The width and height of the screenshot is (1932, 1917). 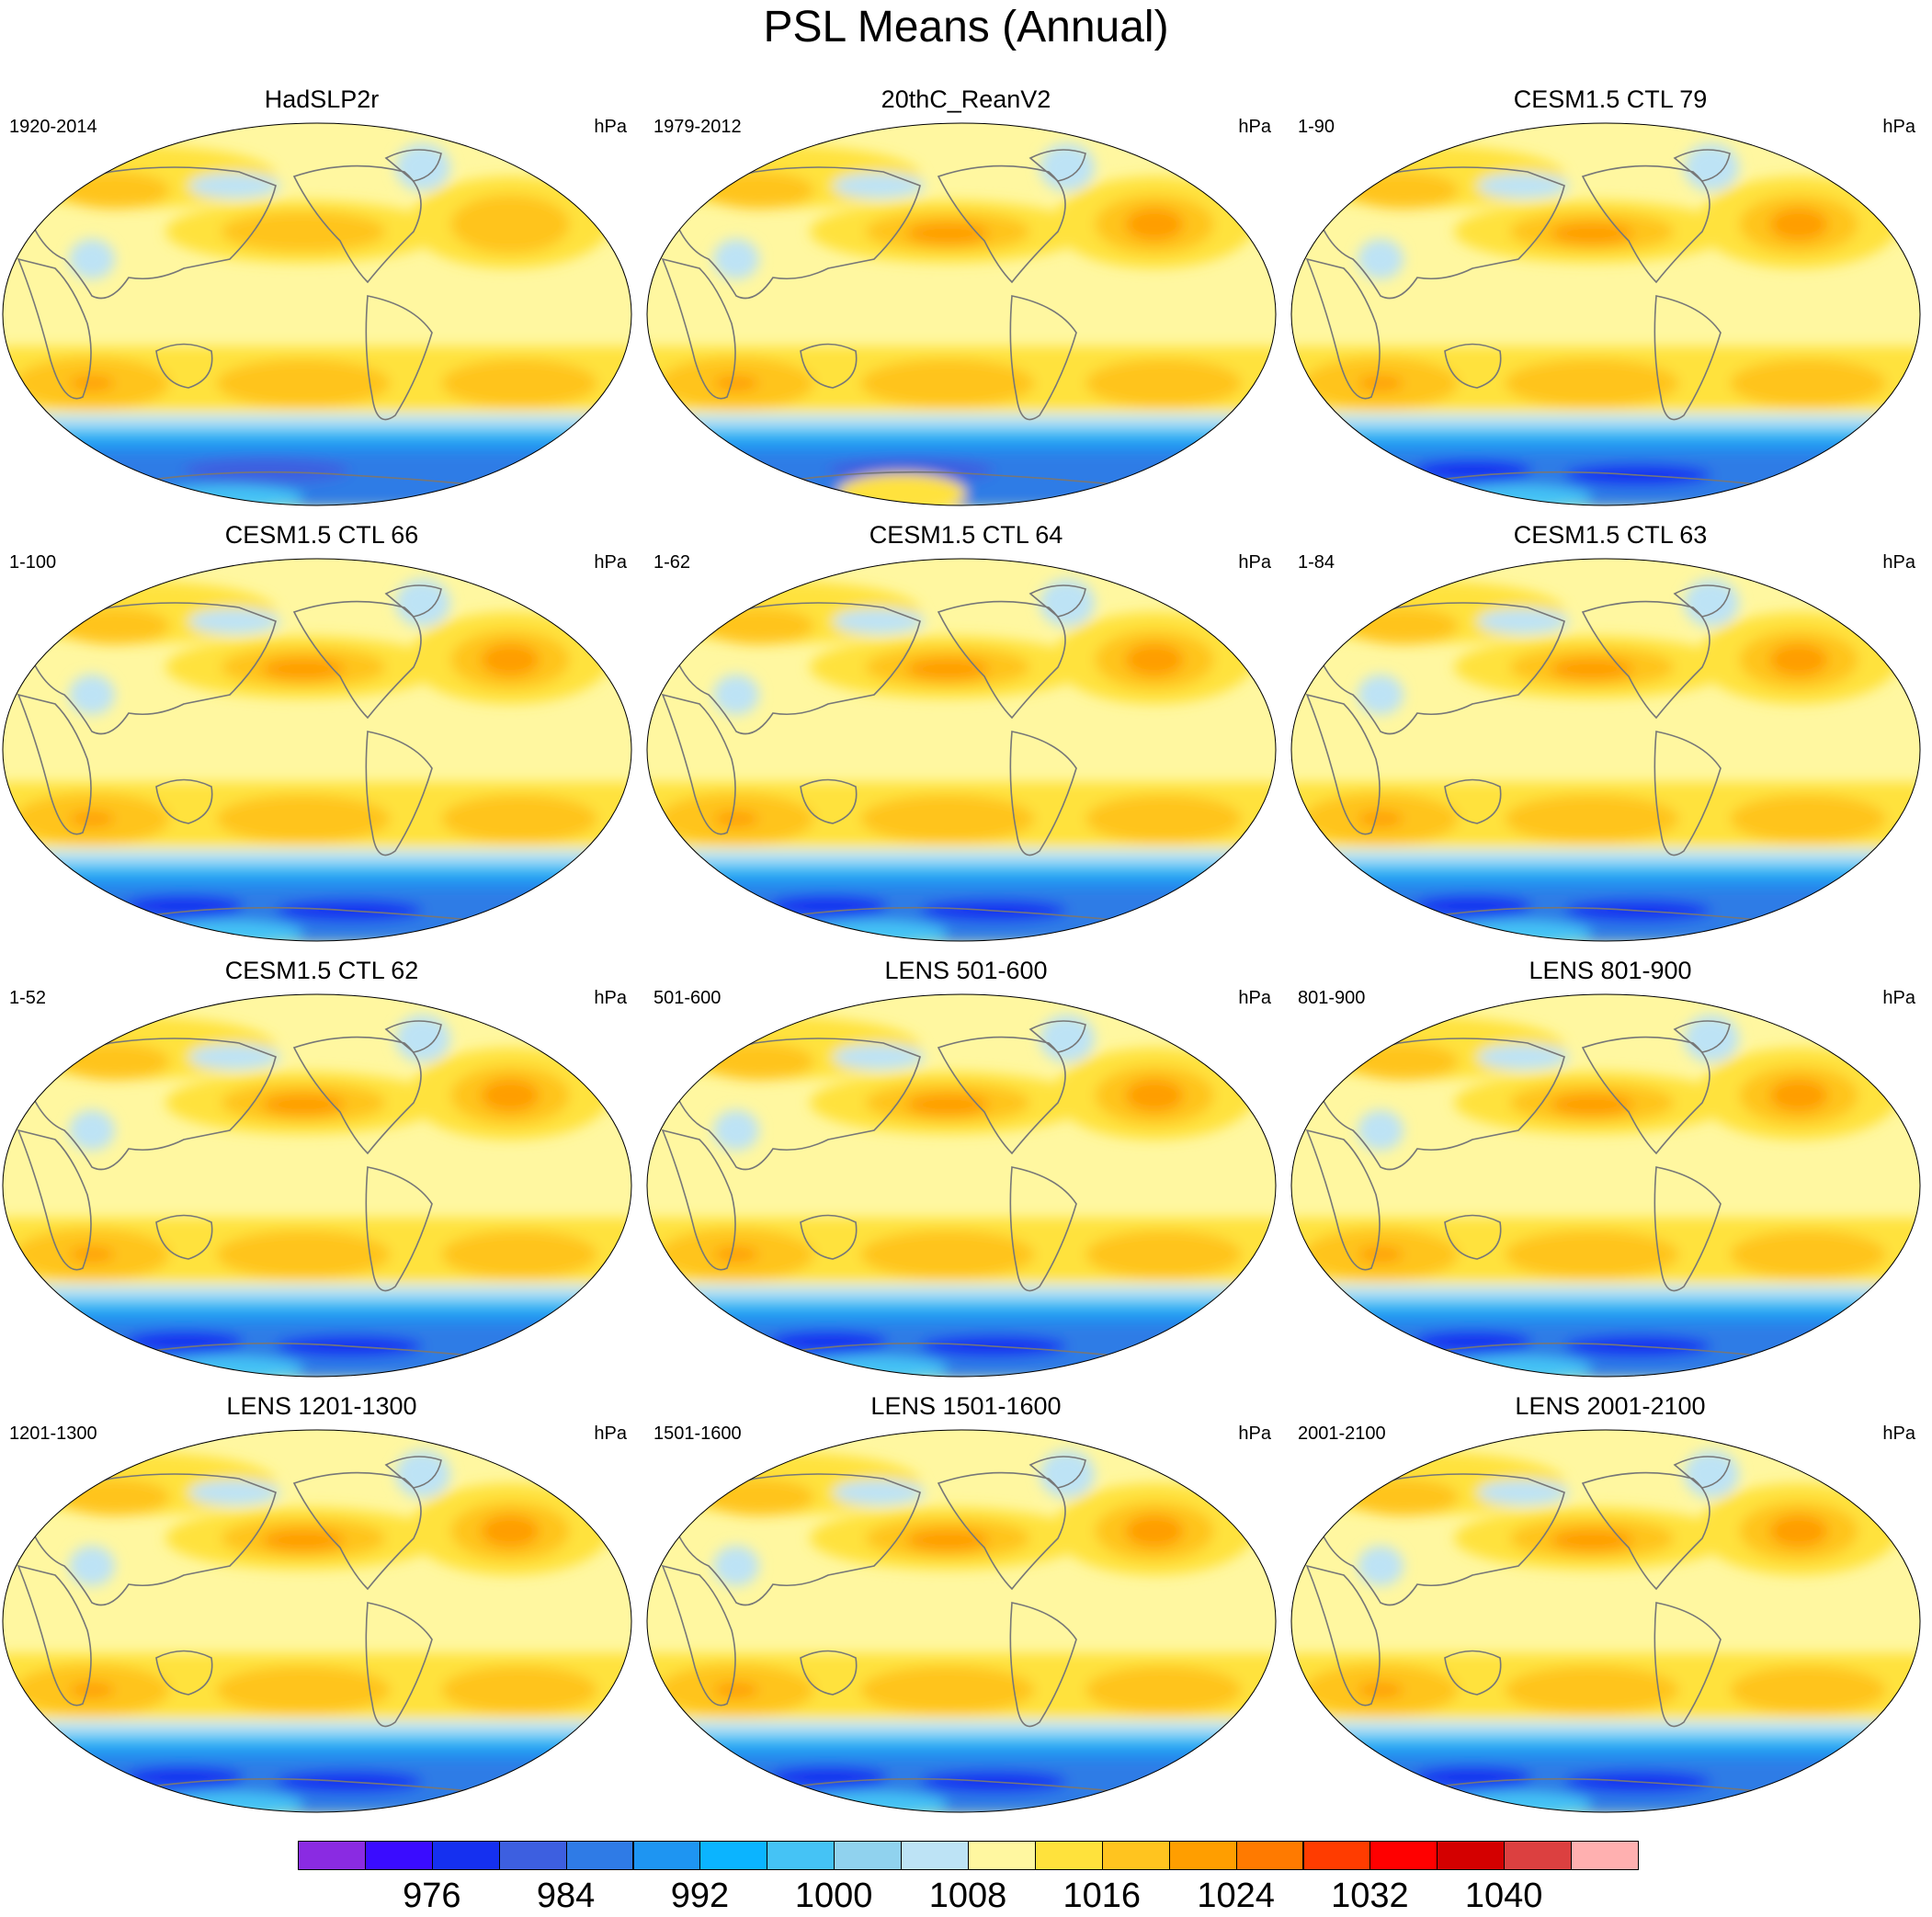 I want to click on panel-period: 1-52, so click(x=28, y=998).